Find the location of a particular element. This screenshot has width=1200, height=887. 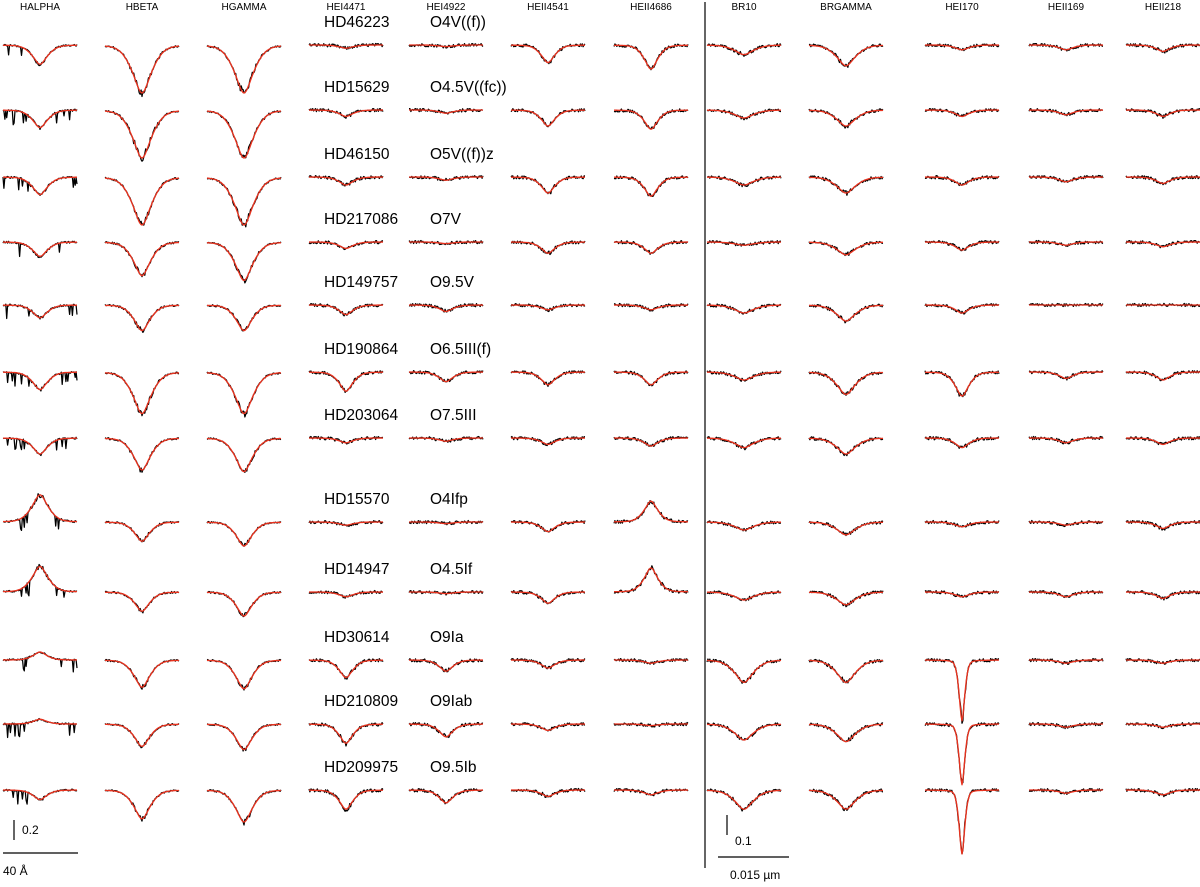

column-header-hbeta: HBETA is located at coordinates (142, 7).